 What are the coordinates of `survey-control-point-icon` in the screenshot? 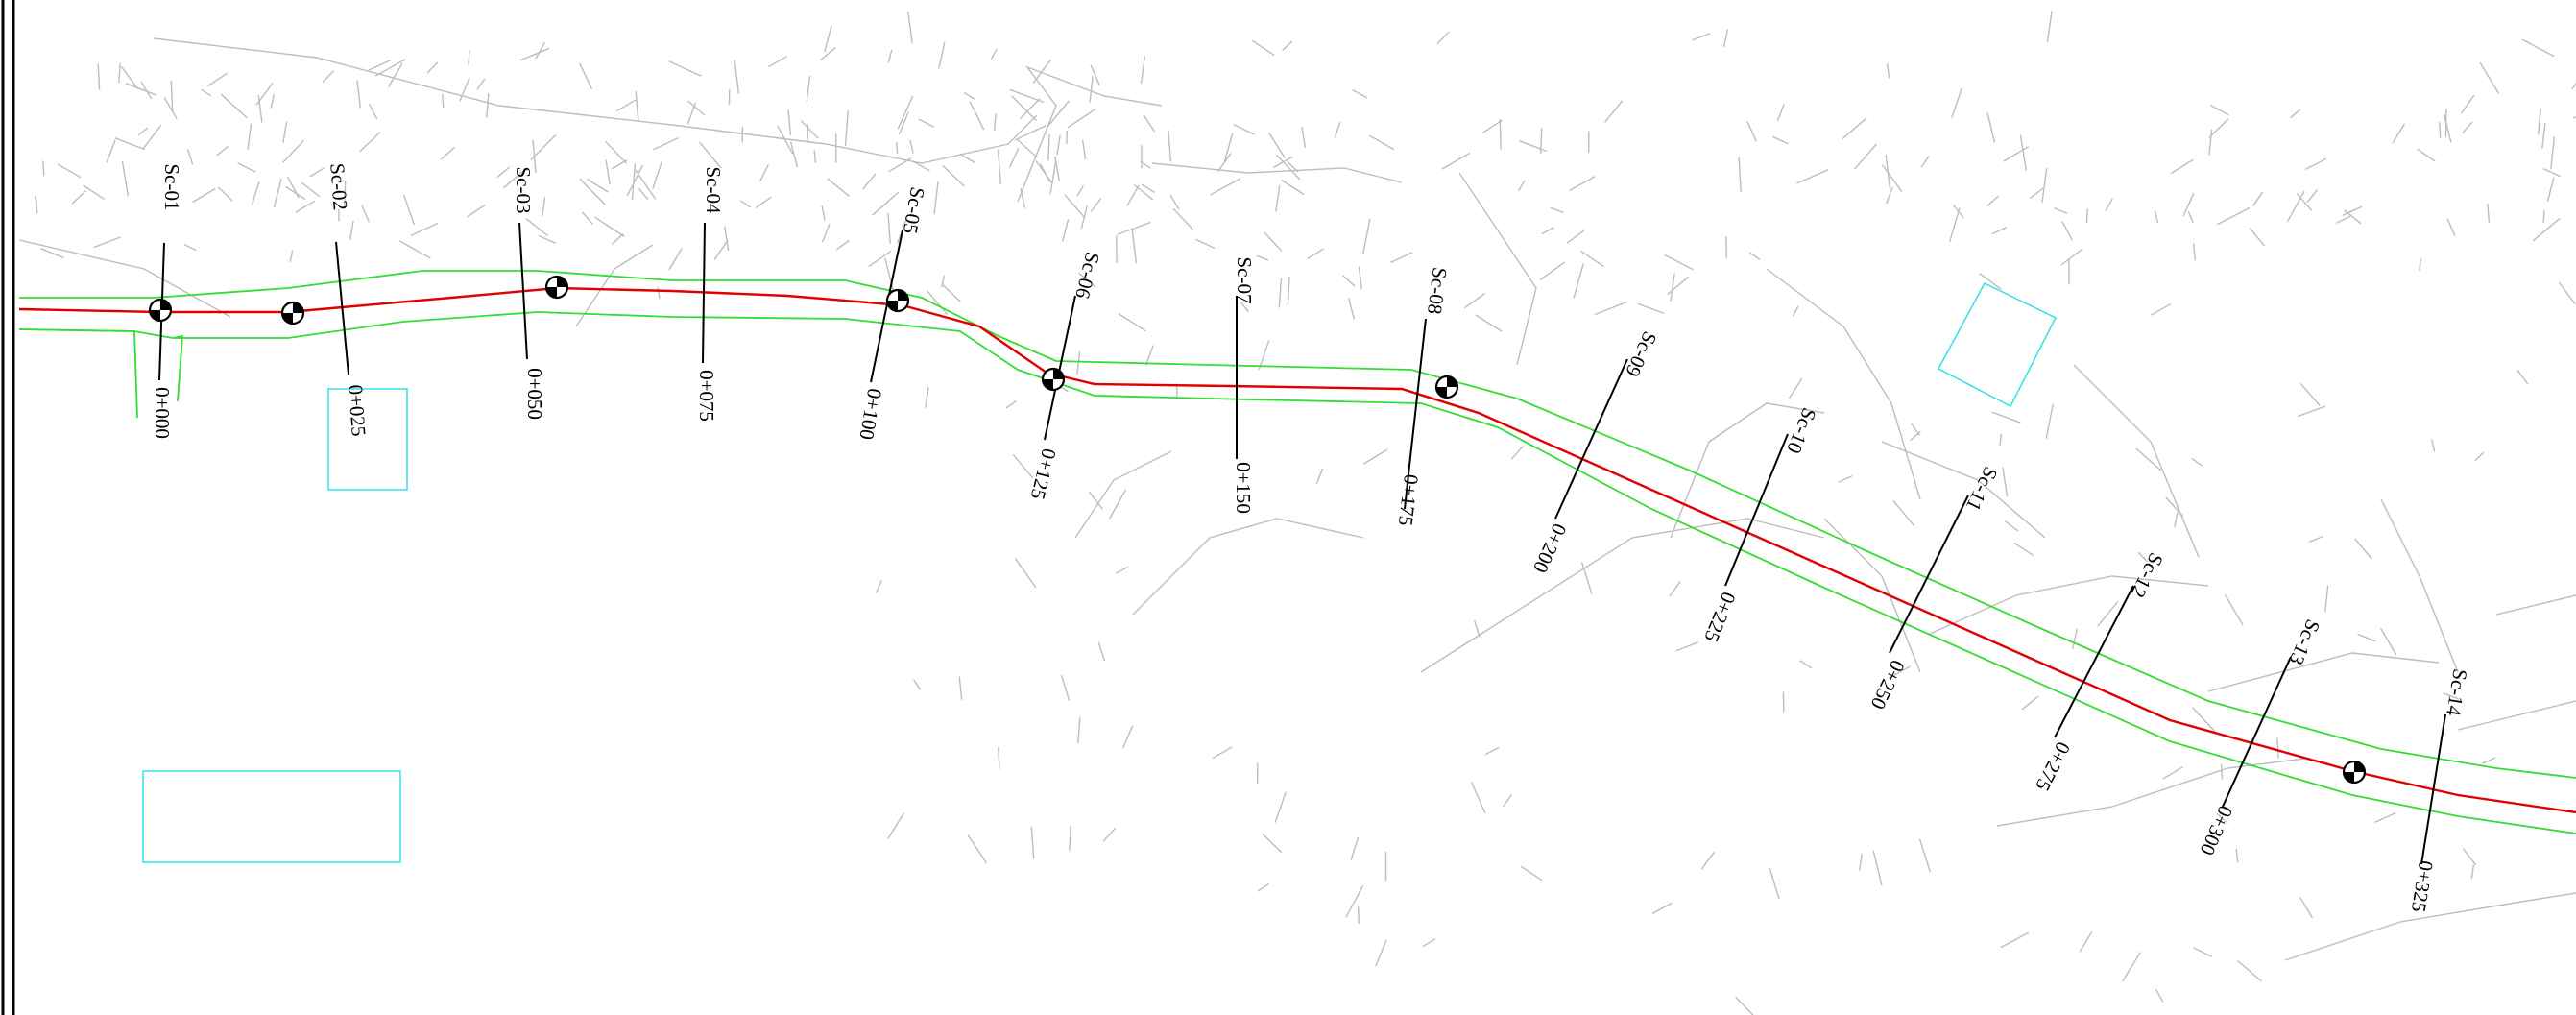 It's located at (160, 310).